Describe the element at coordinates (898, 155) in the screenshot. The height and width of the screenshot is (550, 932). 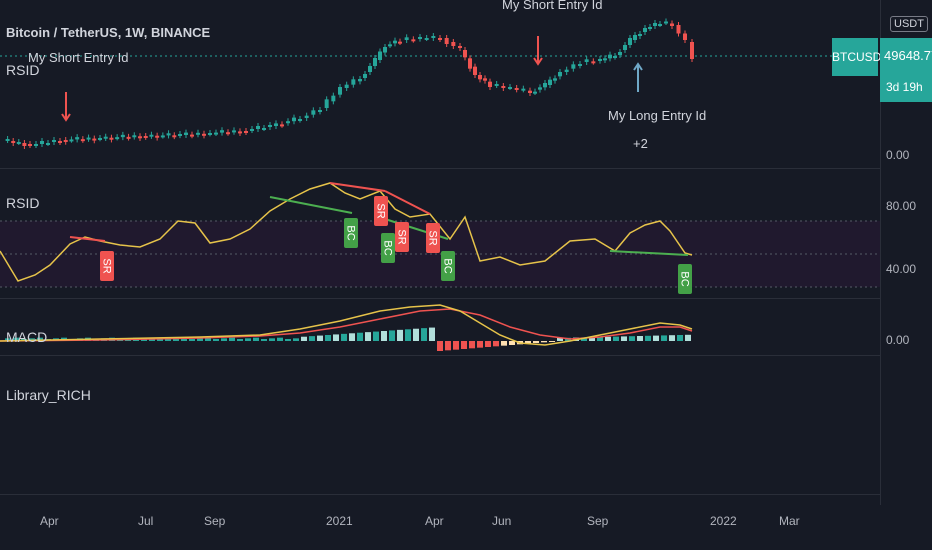
I see `price-axis-tick: 0.00` at that location.